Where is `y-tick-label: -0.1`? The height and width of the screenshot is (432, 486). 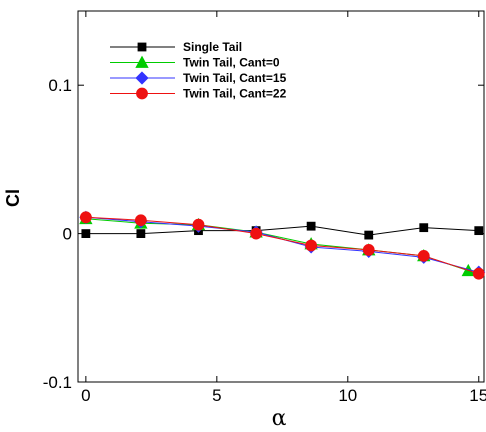 y-tick-label: -0.1 is located at coordinates (57, 382).